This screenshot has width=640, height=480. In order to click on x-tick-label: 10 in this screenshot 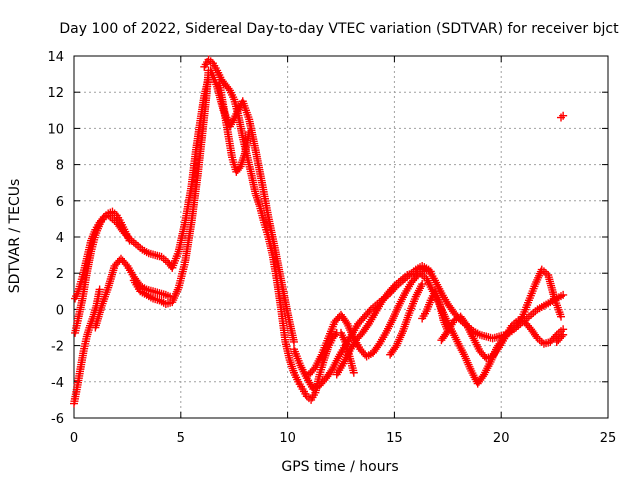, I will do `click(287, 438)`.